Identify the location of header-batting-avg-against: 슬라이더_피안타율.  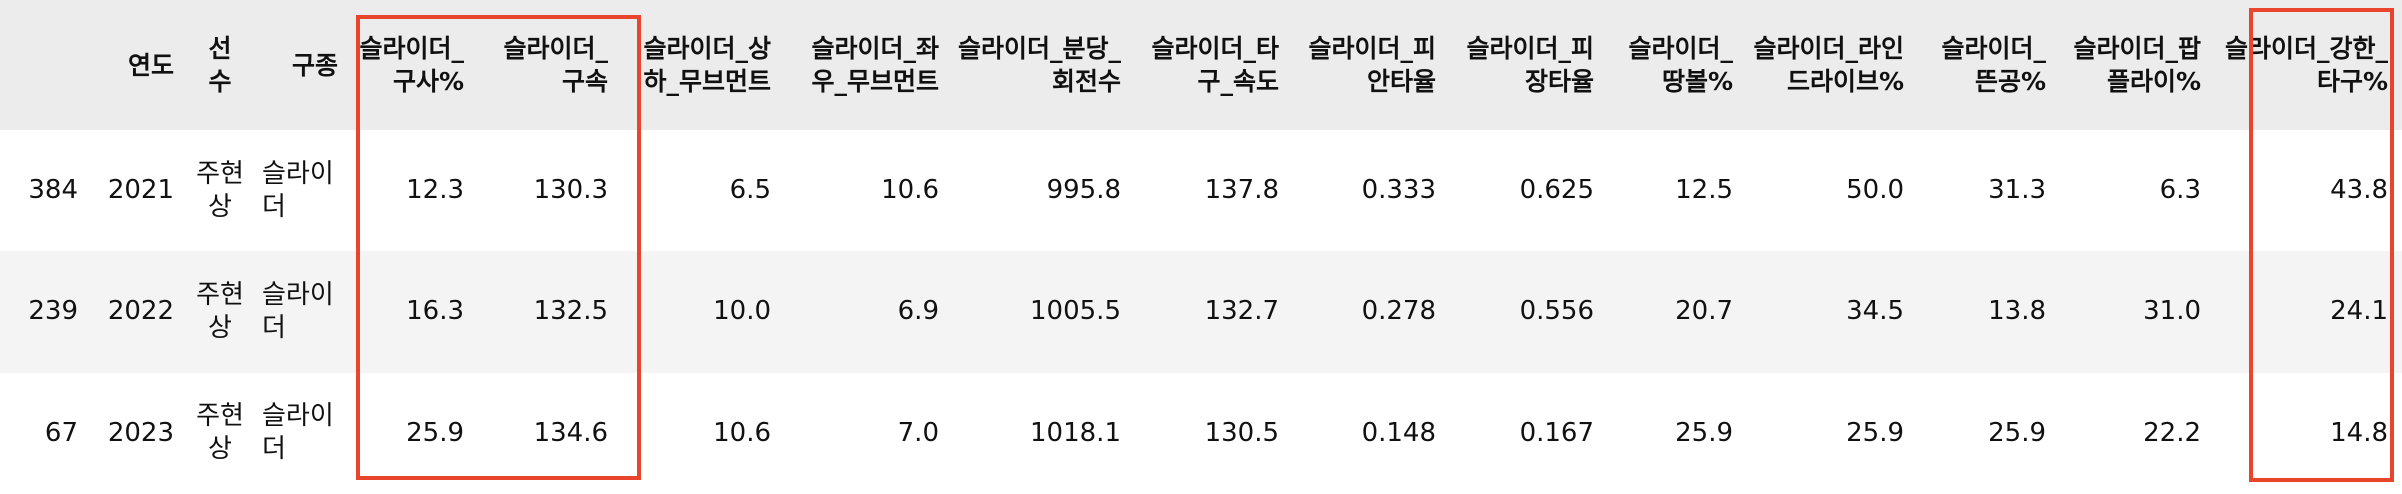
(1372, 65).